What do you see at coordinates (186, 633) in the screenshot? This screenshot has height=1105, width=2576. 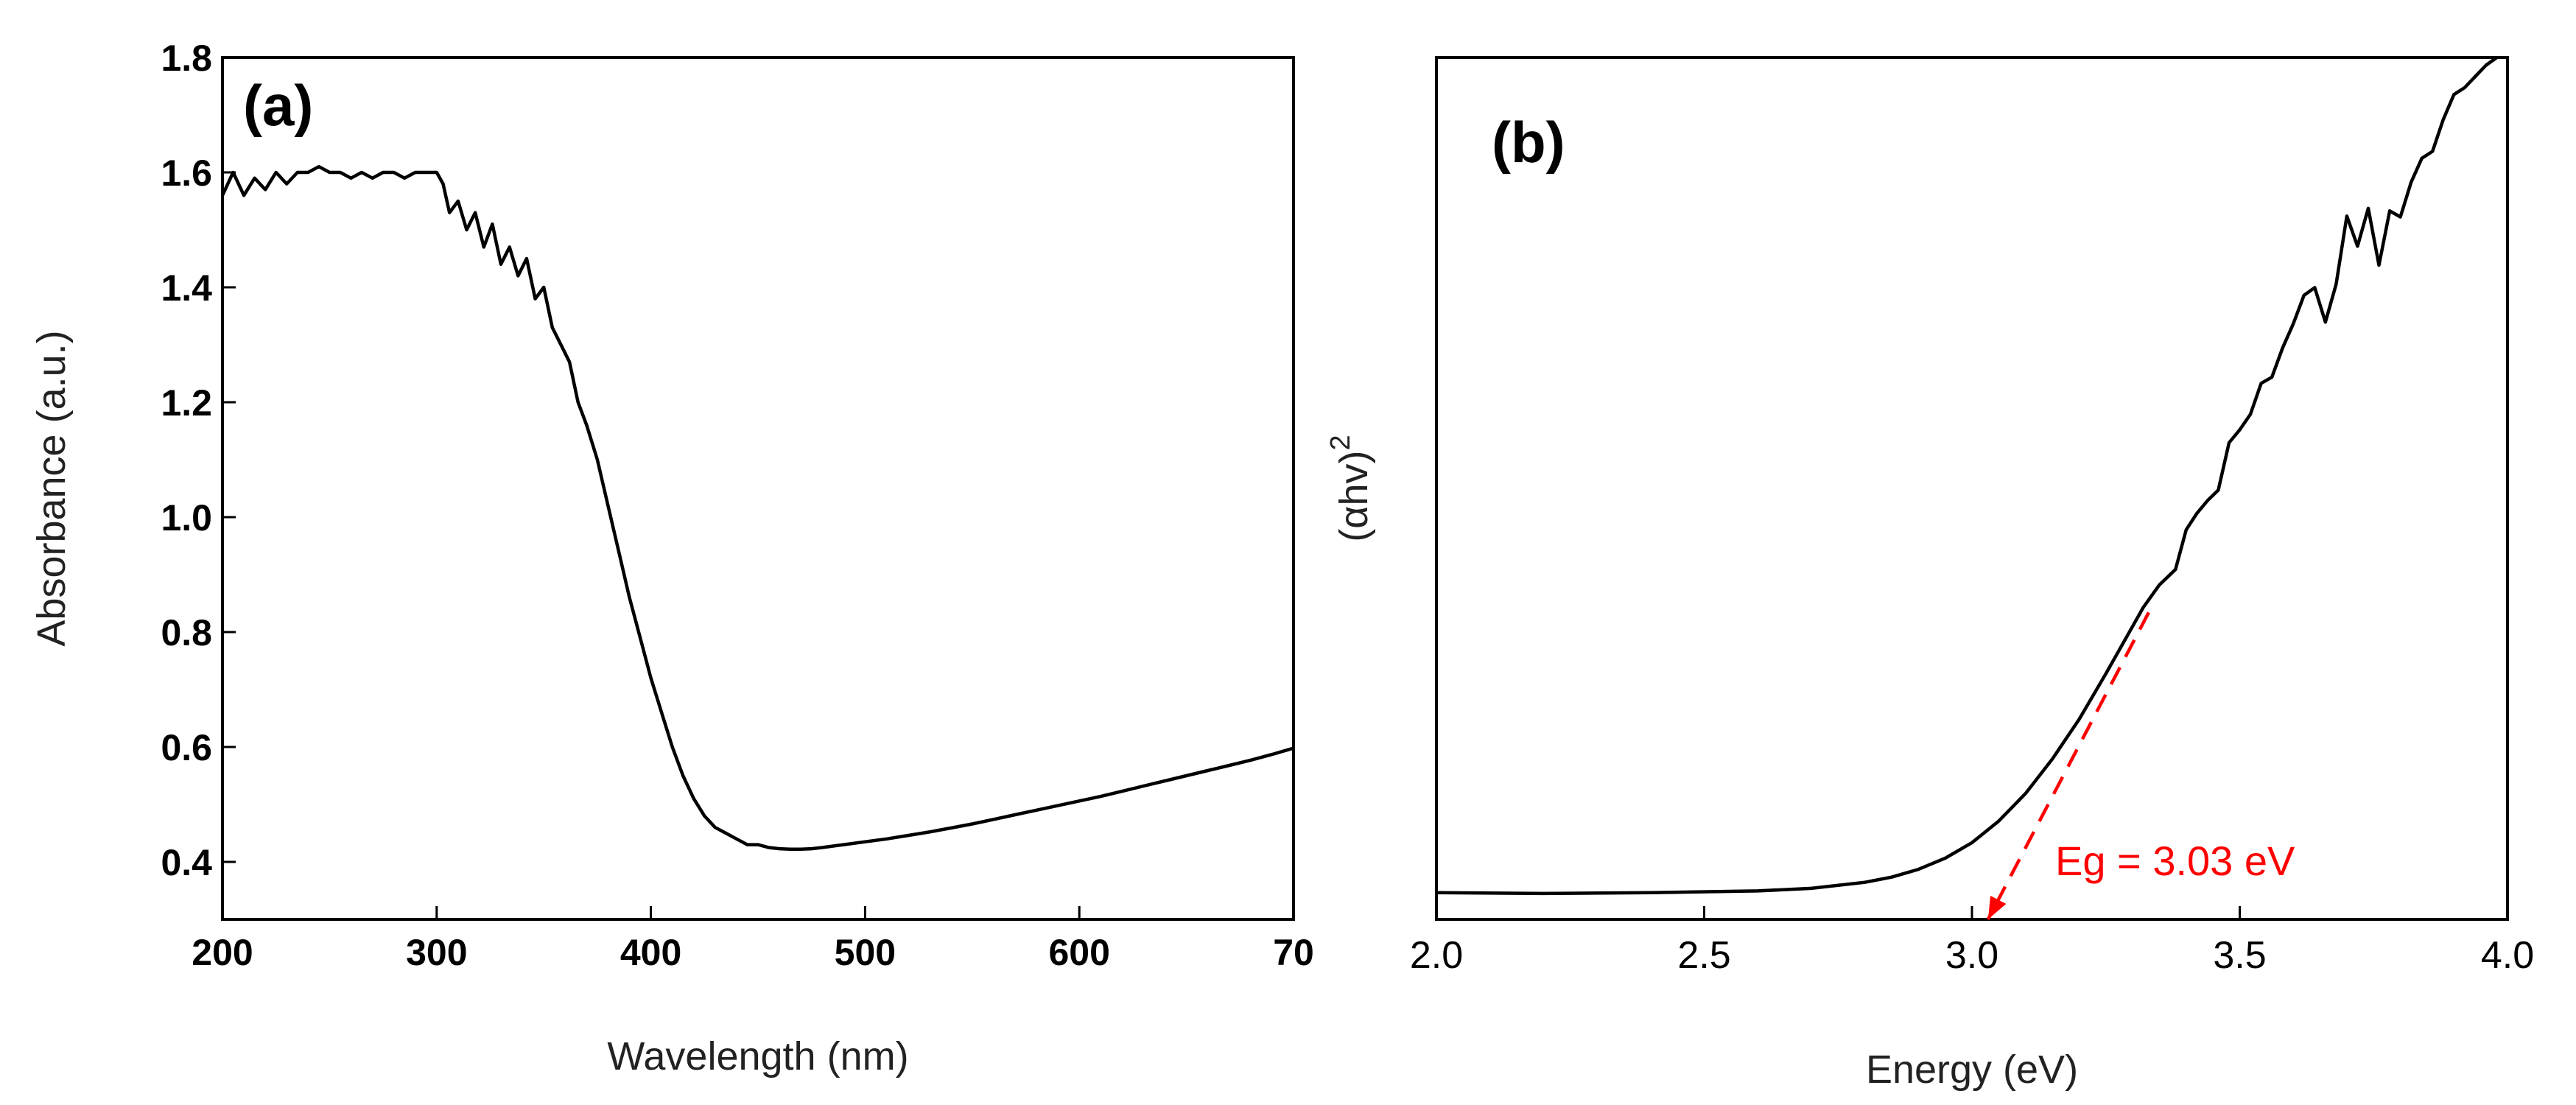 I see `panel-a-y-tick-label: 0.8` at bounding box center [186, 633].